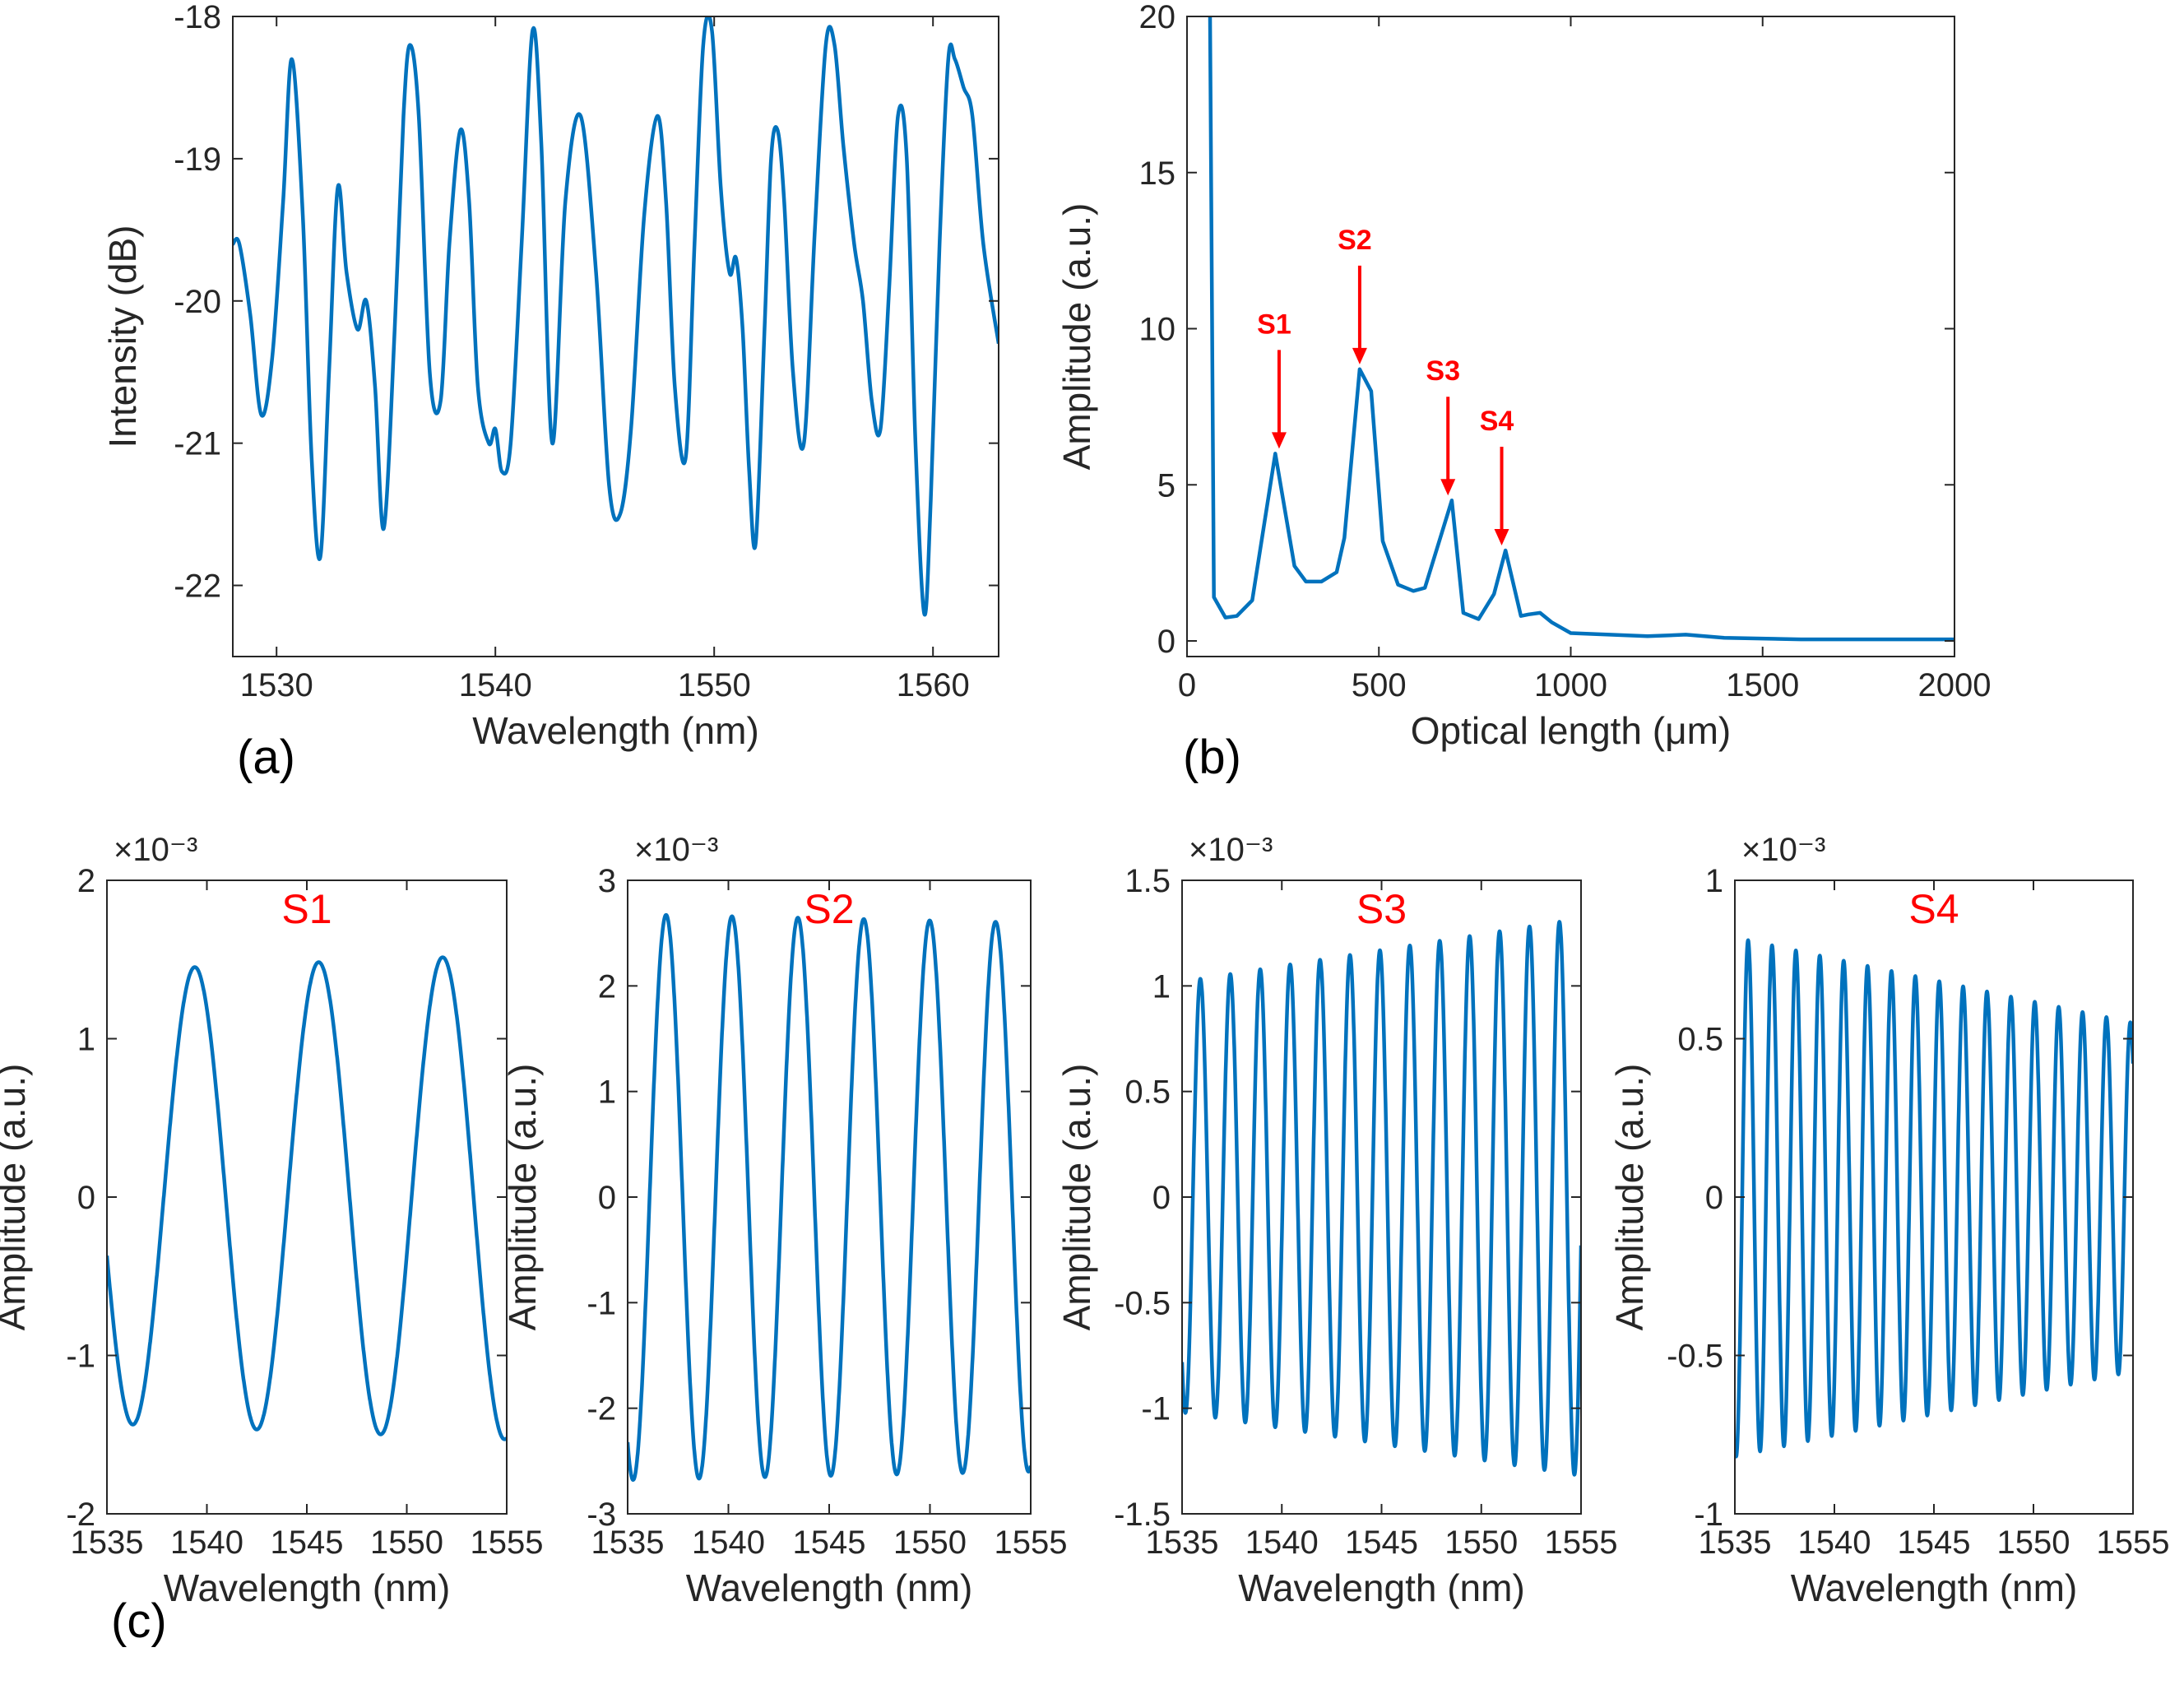 This screenshot has width=2184, height=1694. Describe the element at coordinates (197, 444) in the screenshot. I see `y-tick-label: -21` at that location.